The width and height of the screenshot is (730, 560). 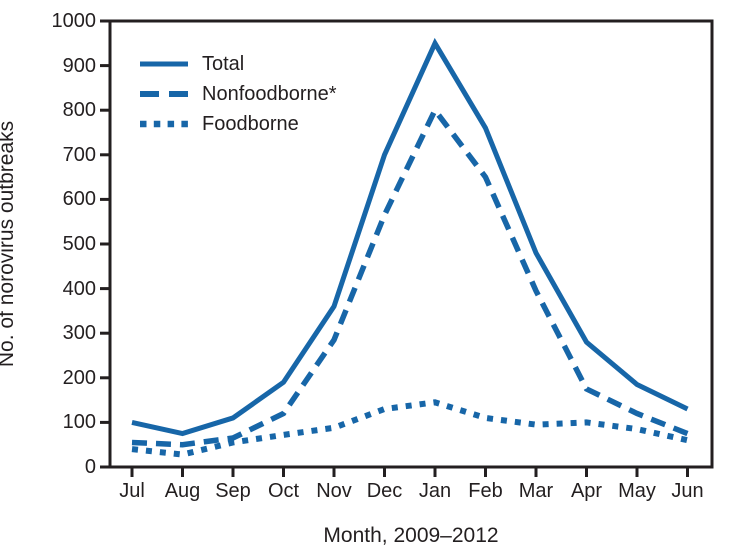 I want to click on x-tick-label: Jun, so click(x=687, y=491).